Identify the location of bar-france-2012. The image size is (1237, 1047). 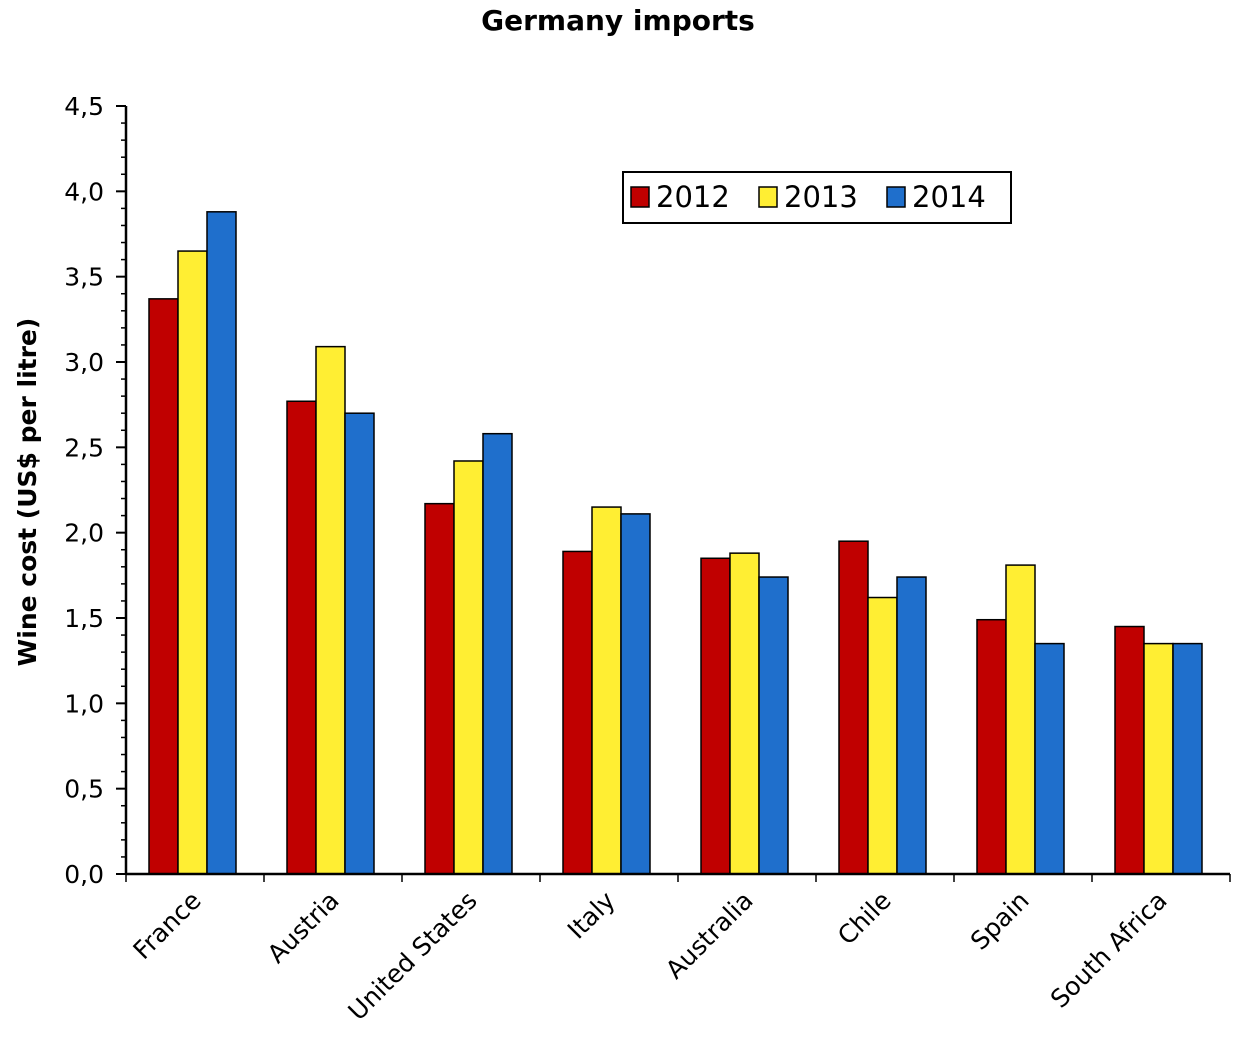
(163, 586).